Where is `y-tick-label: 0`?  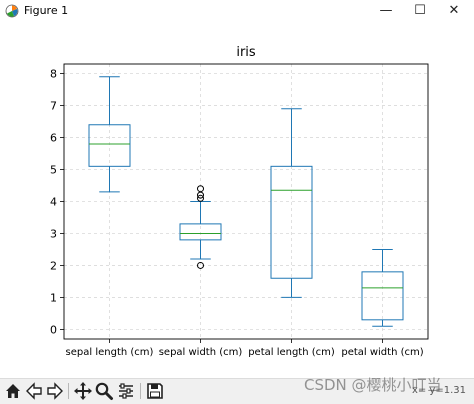
y-tick-label: 0 is located at coordinates (53, 329).